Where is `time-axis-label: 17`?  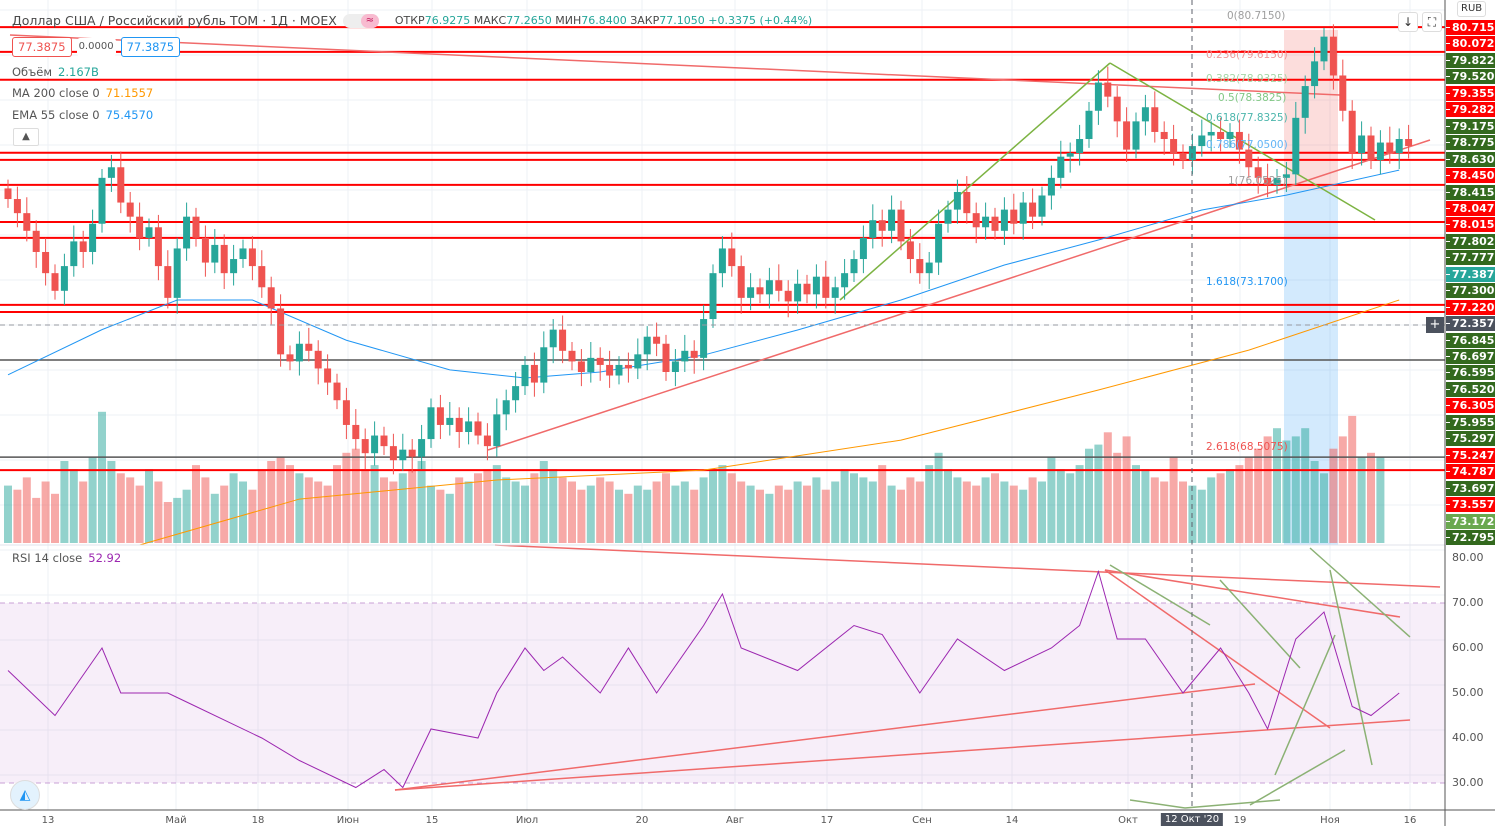
time-axis-label: 17 is located at coordinates (827, 820).